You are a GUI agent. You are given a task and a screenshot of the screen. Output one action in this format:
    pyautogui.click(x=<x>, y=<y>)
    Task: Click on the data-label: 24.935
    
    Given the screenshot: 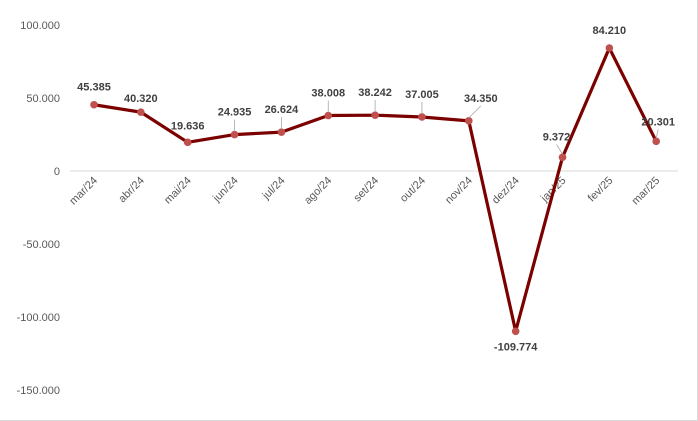 What is the action you would take?
    pyautogui.click(x=235, y=113)
    